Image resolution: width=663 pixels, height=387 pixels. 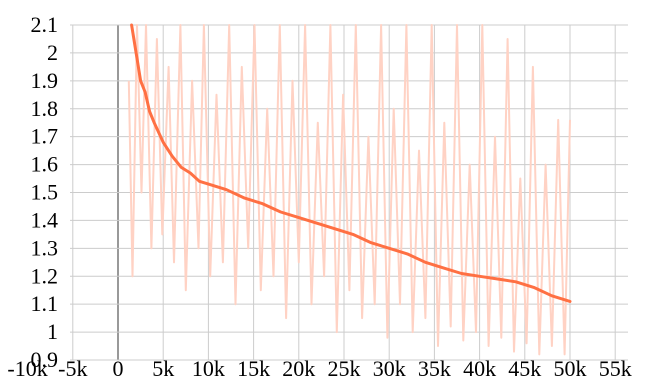 What do you see at coordinates (45, 108) in the screenshot?
I see `y-tick-label: 1.8` at bounding box center [45, 108].